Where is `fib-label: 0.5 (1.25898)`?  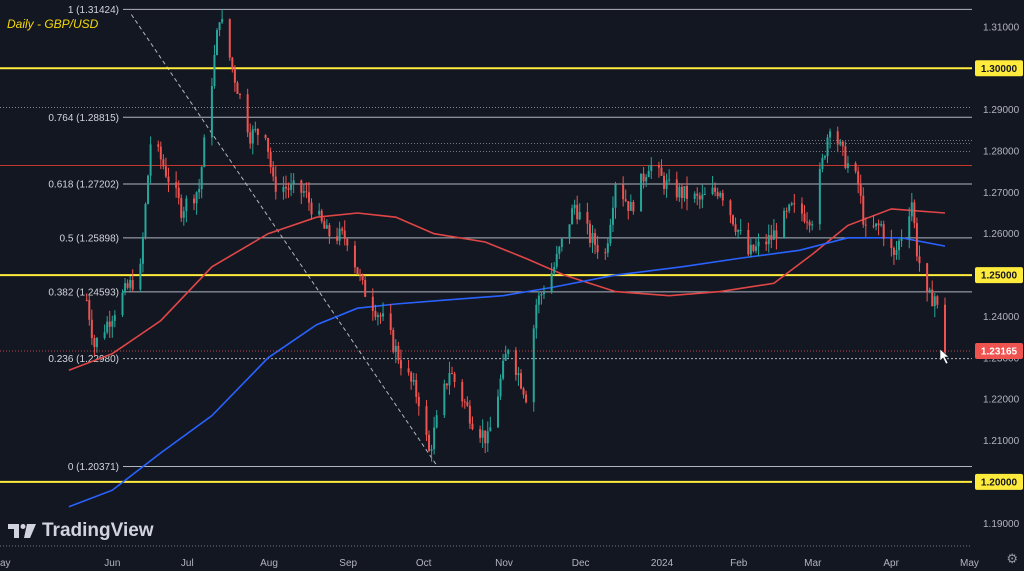 fib-label: 0.5 (1.25898) is located at coordinates (90, 238).